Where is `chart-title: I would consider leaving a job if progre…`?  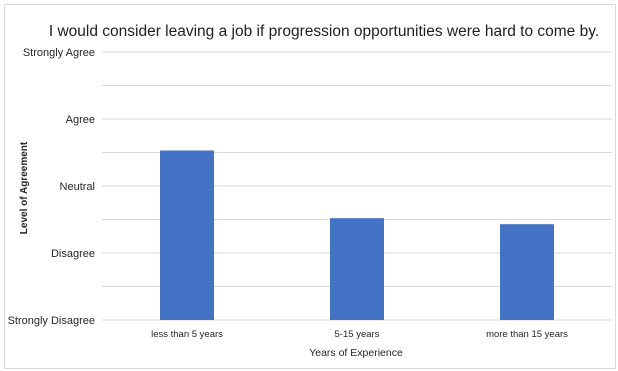
chart-title: I would consider leaving a job if progre… is located at coordinates (324, 31).